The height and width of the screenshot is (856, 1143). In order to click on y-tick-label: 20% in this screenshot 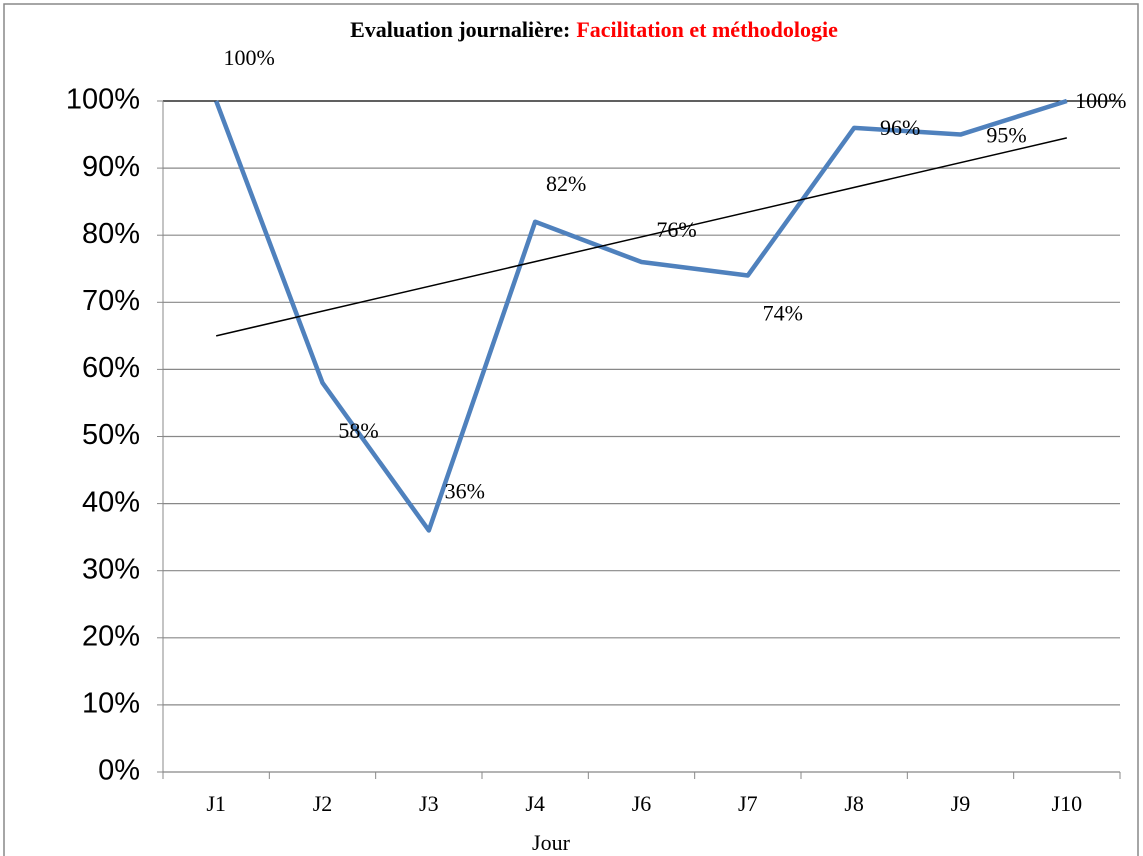, I will do `click(111, 636)`.